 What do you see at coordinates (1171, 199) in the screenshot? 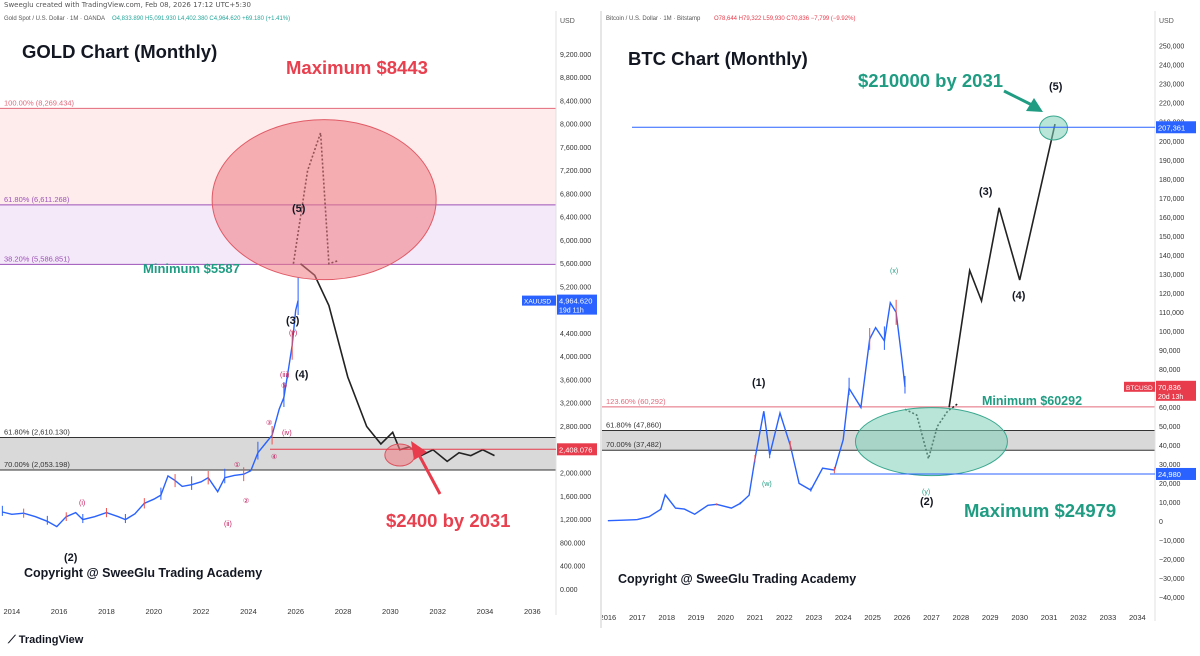
I see `y-tick-label: 170,000` at bounding box center [1171, 199].